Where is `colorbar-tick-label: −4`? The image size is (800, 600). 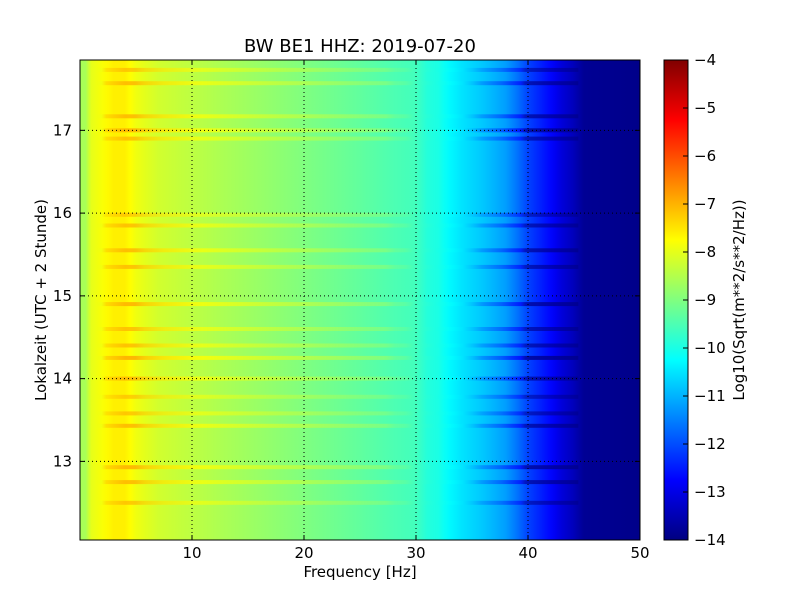
colorbar-tick-label: −4 is located at coordinates (705, 60).